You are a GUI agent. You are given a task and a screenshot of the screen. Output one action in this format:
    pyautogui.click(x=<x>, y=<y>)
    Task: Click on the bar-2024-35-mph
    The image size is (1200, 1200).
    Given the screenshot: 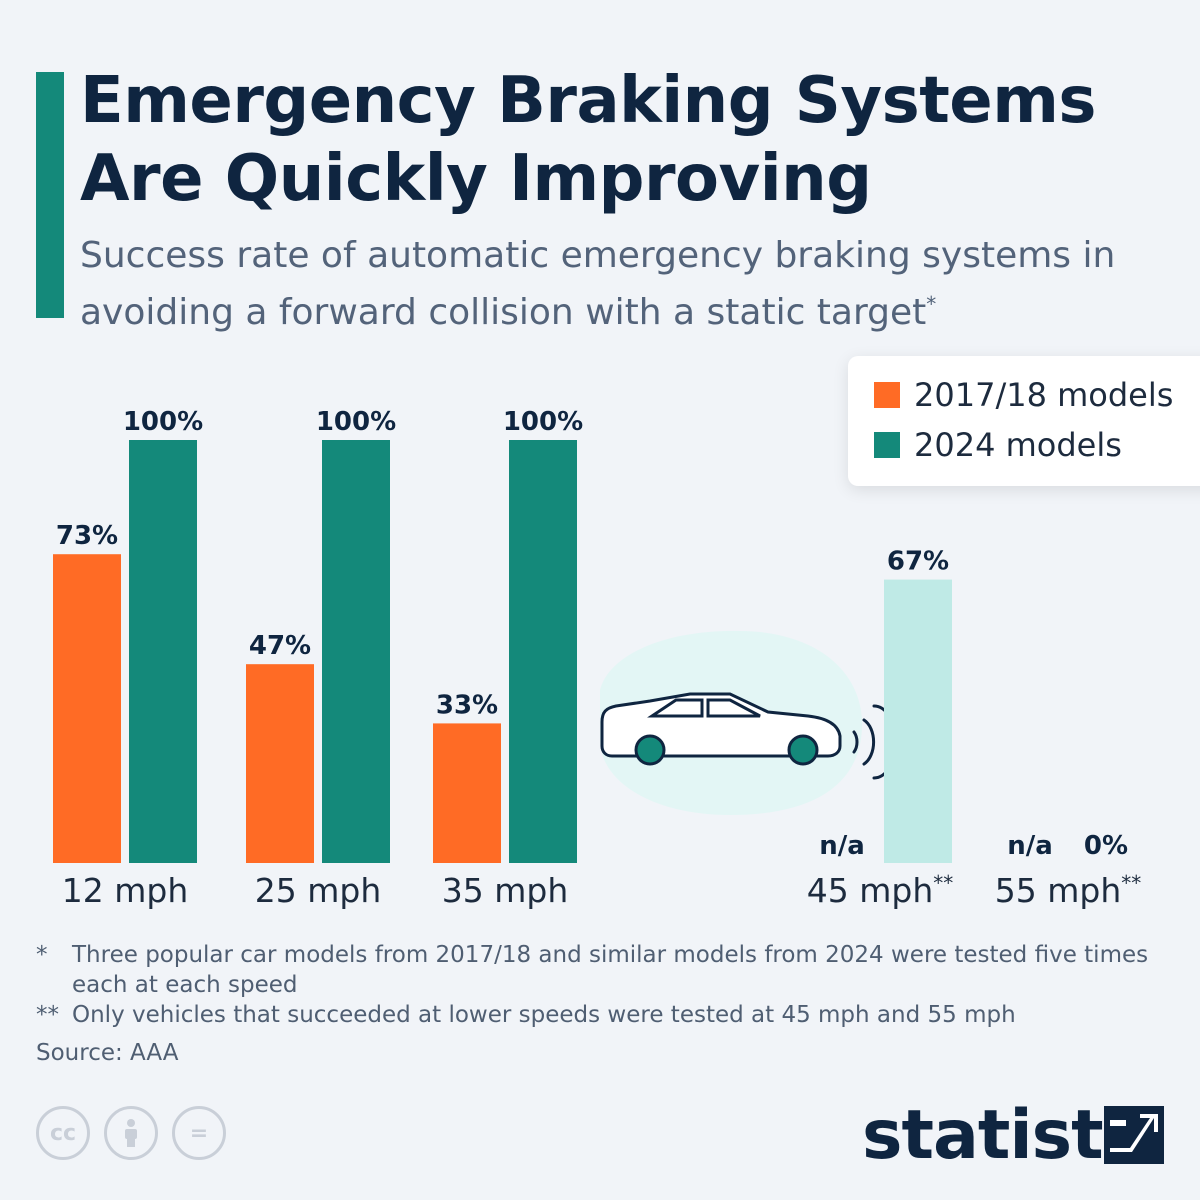 What is the action you would take?
    pyautogui.click(x=543, y=651)
    